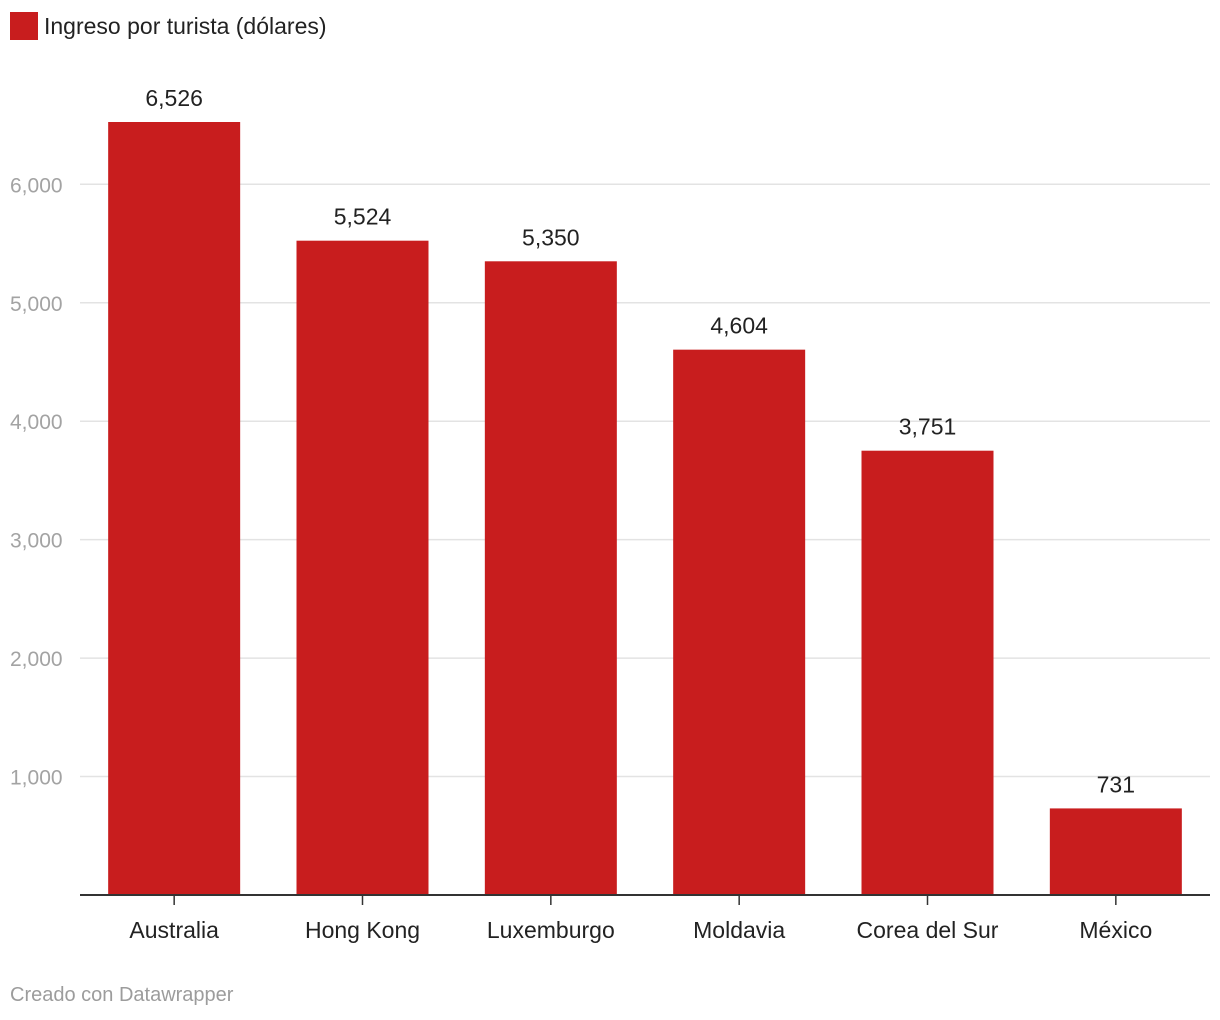  Describe the element at coordinates (1116, 784) in the screenshot. I see `data-label: 731` at that location.